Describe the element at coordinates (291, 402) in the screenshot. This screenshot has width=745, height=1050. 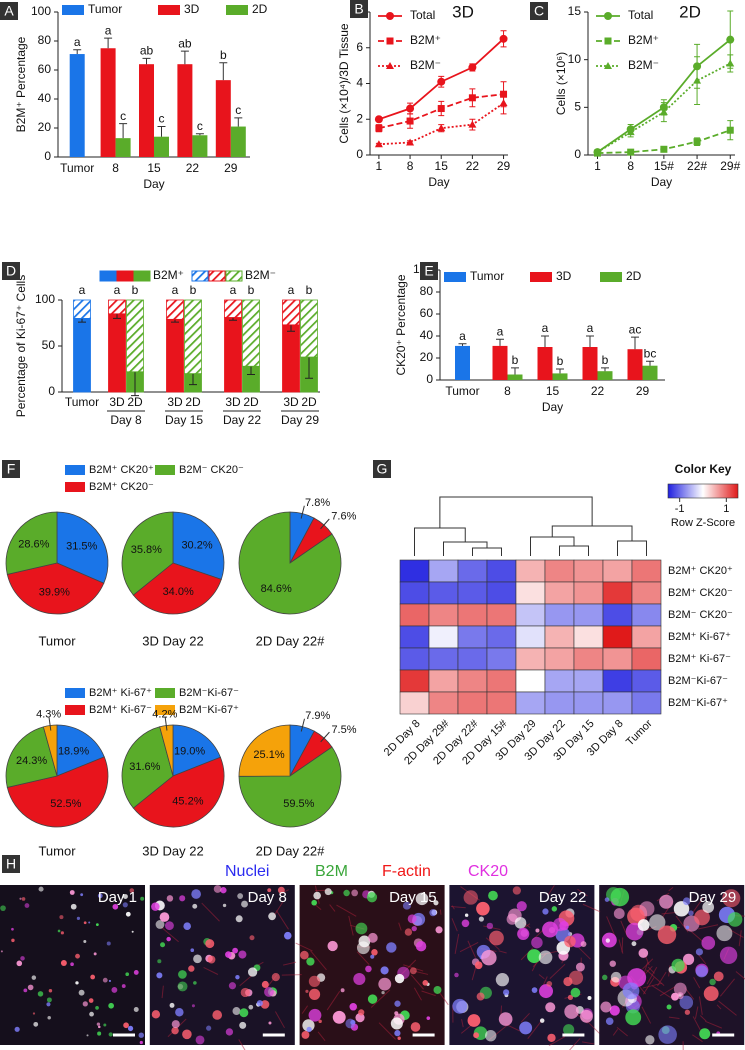
I see `x-tick-label: 3D` at that location.